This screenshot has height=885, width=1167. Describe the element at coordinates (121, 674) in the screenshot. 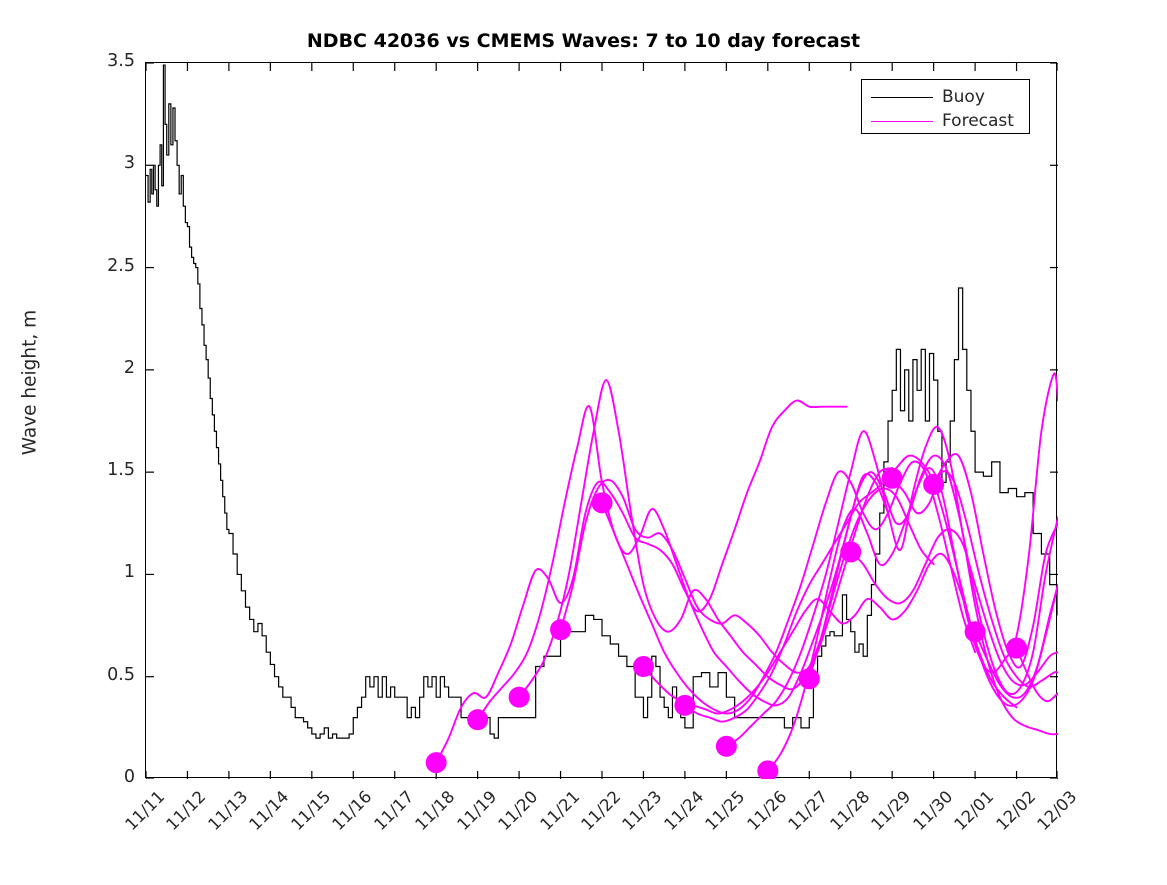

I see `y-tick-label-0p5: 0.5` at that location.